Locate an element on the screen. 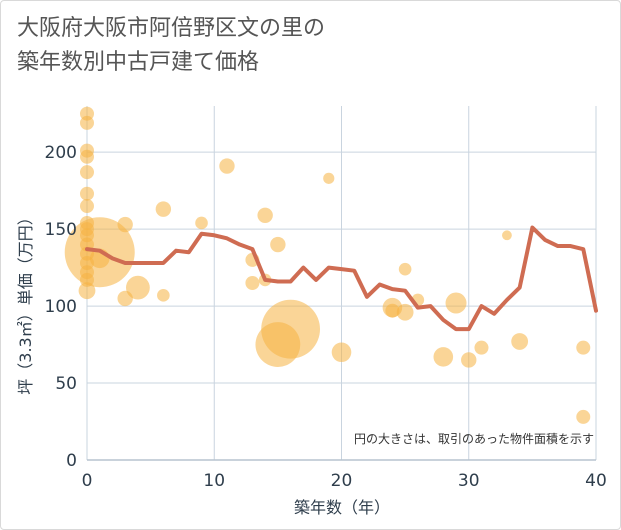 The height and width of the screenshot is (530, 621). x-tick-label: 30 is located at coordinates (469, 481).